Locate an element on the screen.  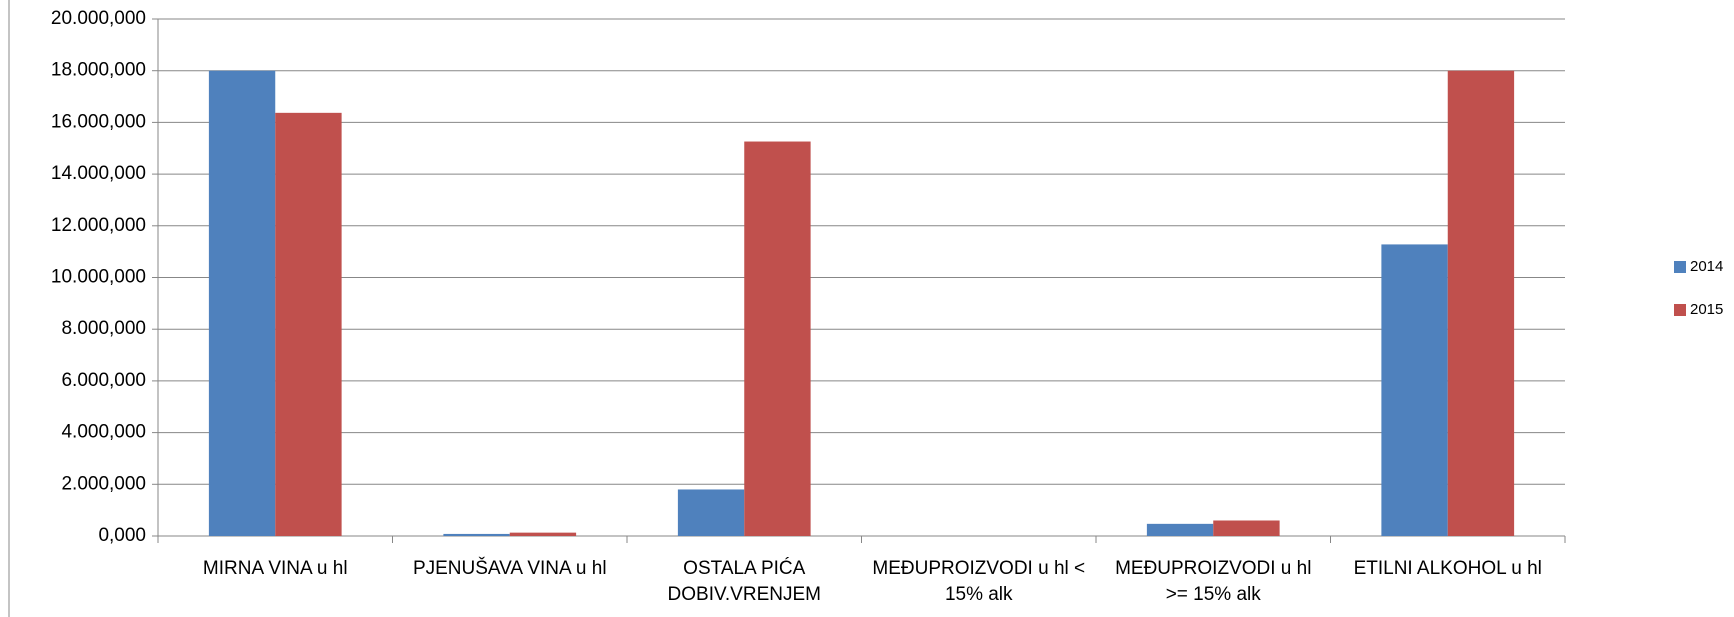
y-tick-label: 18.000,000 is located at coordinates (98, 70).